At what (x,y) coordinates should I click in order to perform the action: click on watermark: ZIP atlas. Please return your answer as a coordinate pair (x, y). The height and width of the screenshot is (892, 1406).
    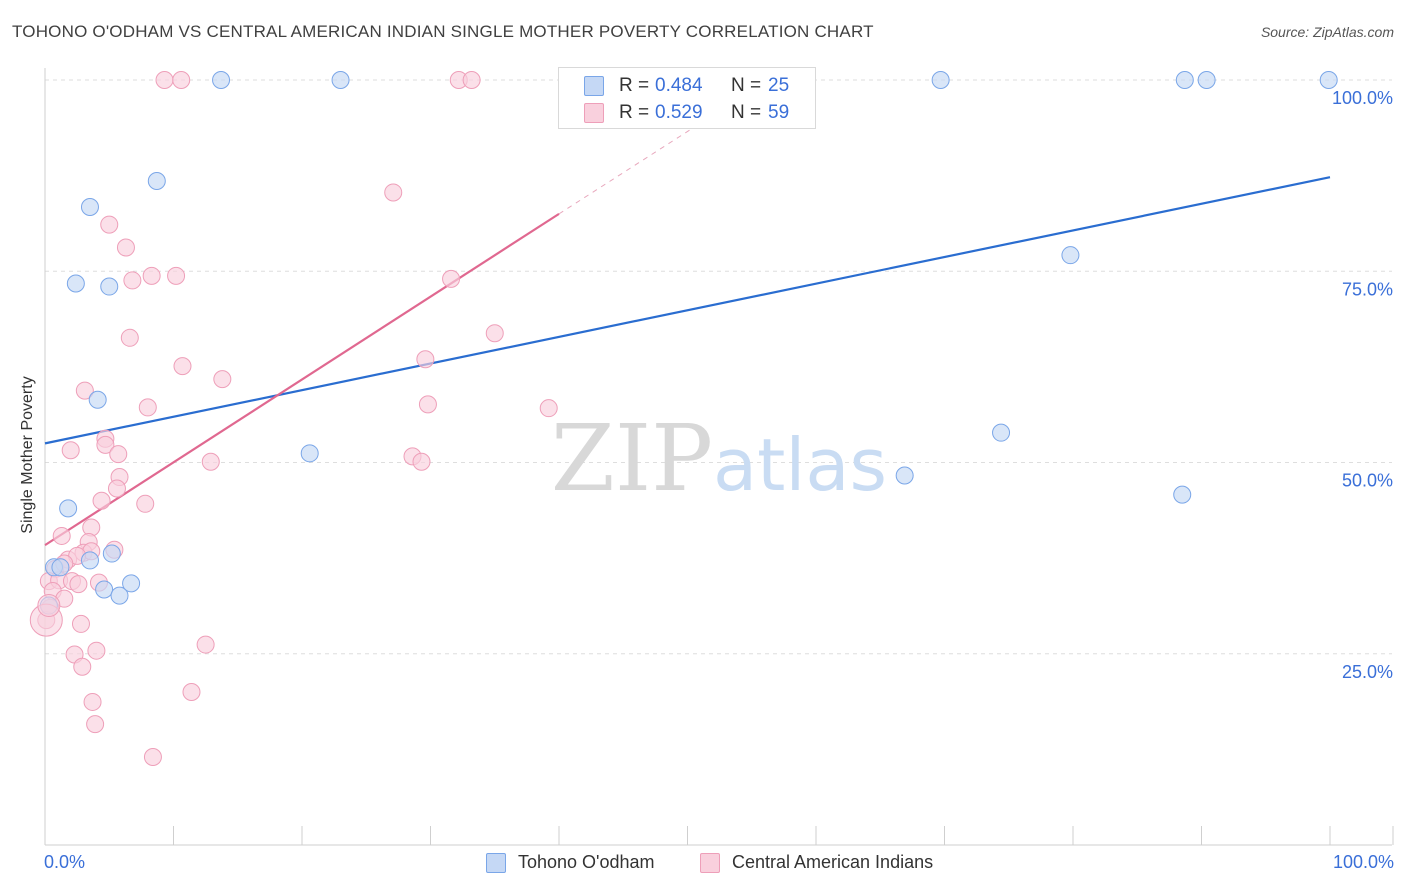
    Looking at the image, I should click on (719, 458).